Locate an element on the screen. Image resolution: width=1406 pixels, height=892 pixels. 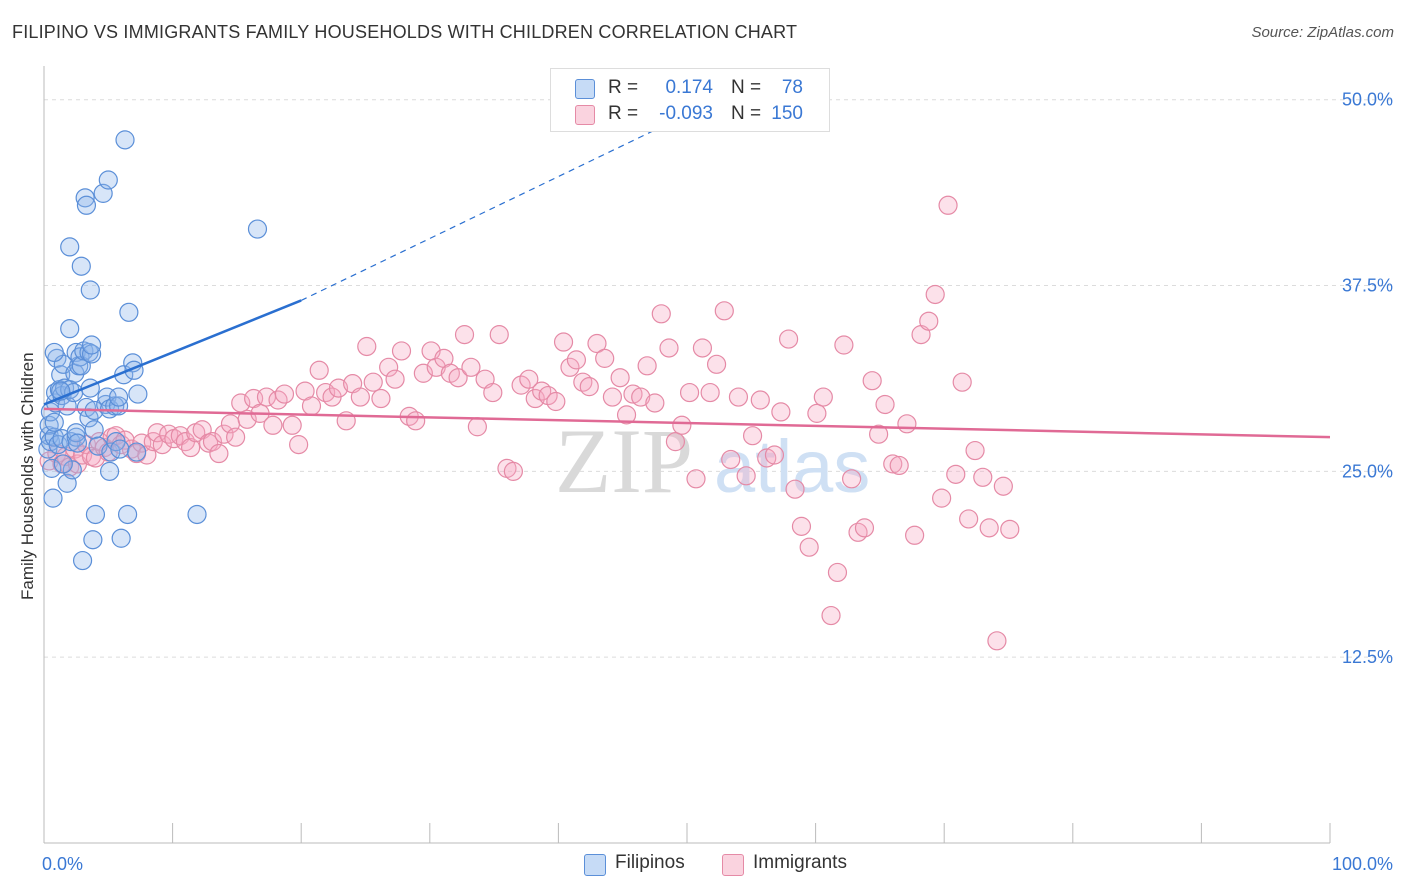
legend-r-value: 0.174 is located at coordinates (689, 87).